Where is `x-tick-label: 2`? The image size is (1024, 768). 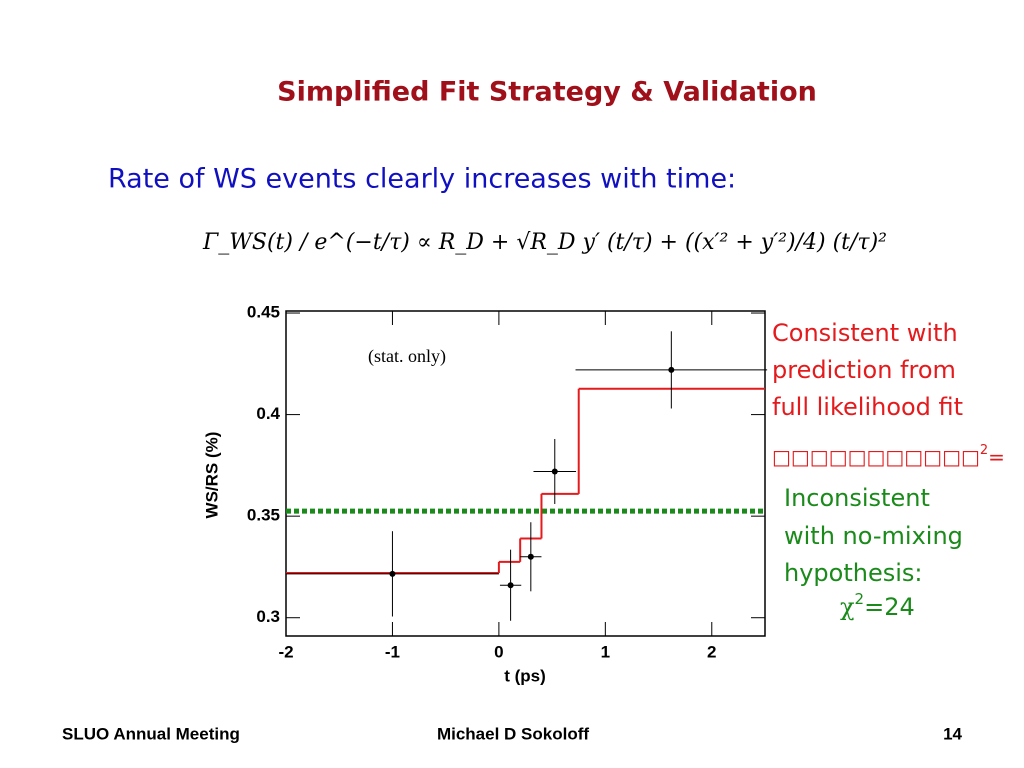
x-tick-label: 2 is located at coordinates (711, 651).